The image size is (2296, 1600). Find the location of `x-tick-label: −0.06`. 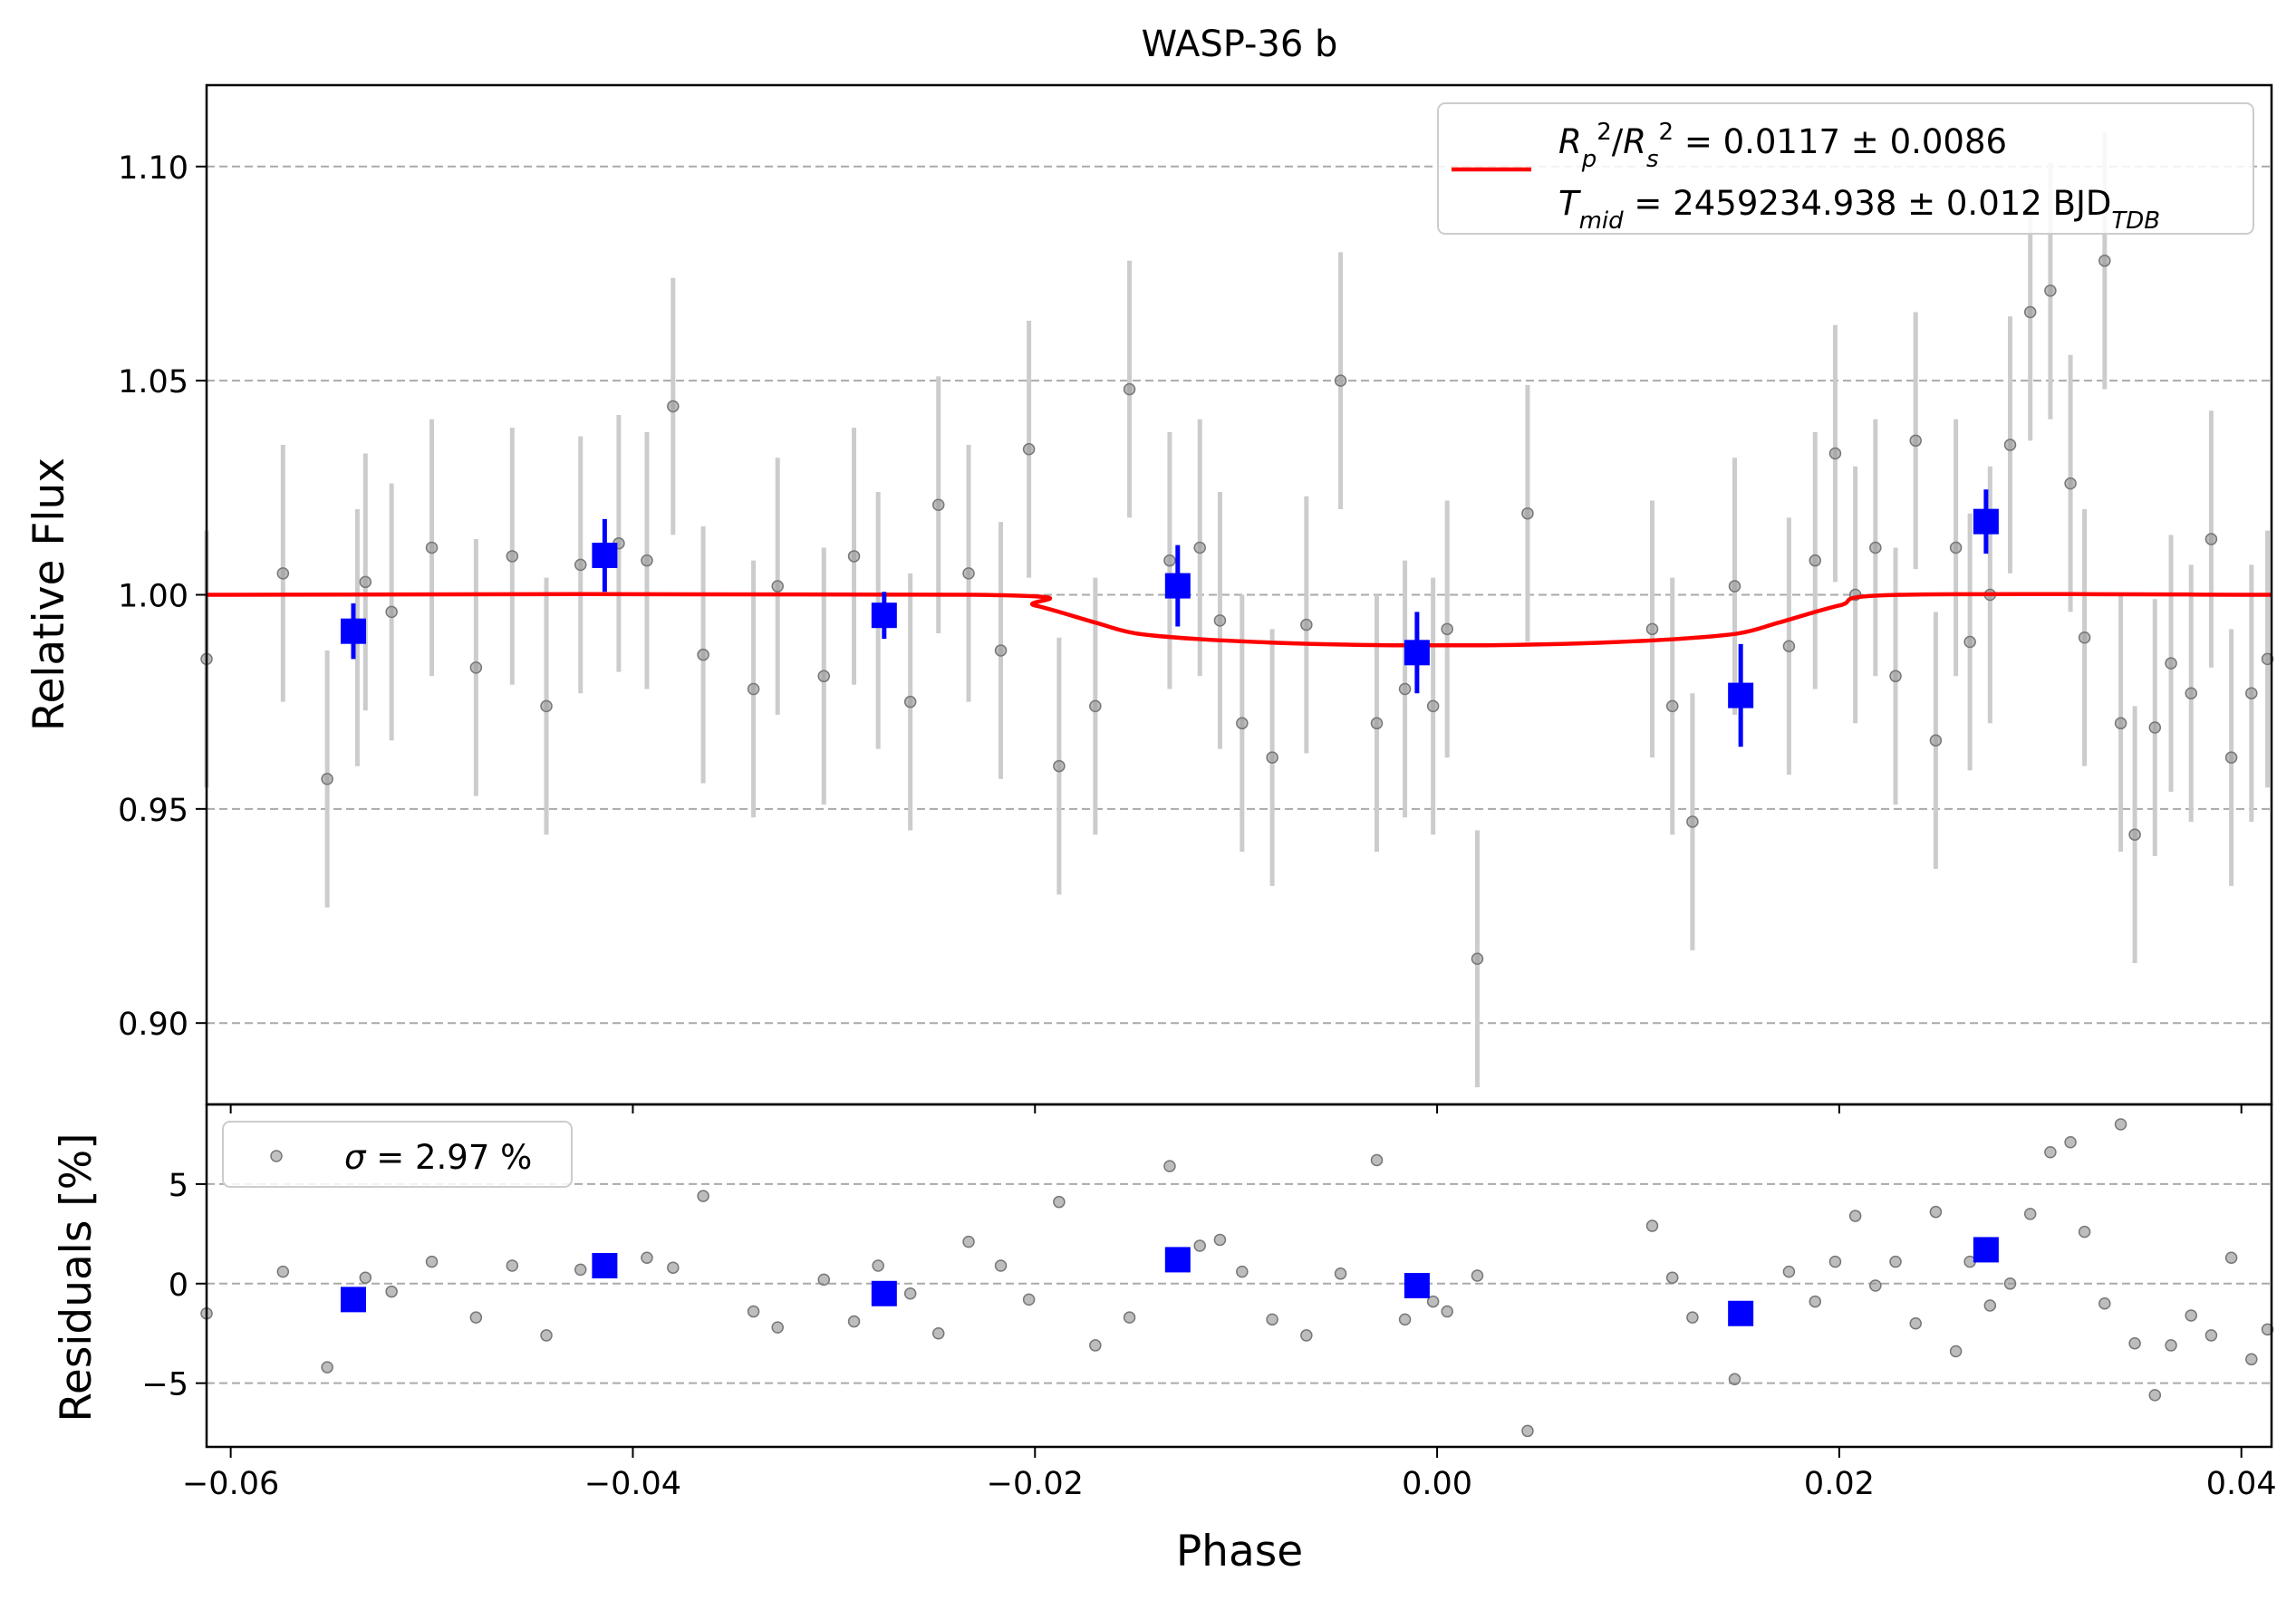

x-tick-label: −0.06 is located at coordinates (231, 1484).